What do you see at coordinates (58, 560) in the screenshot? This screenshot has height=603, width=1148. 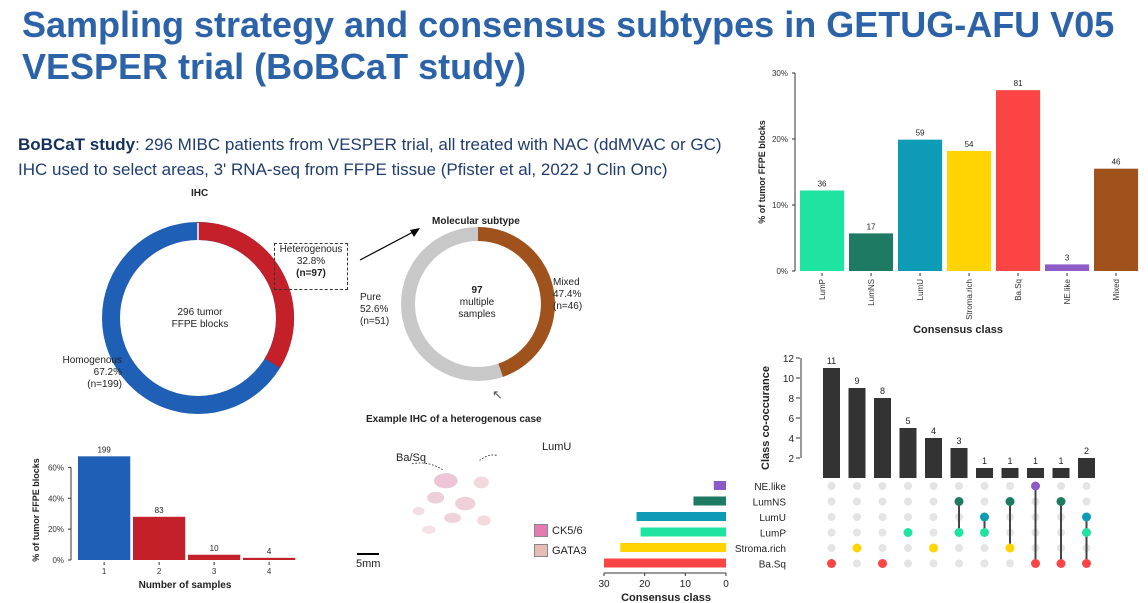 I see `samples-ytick: 0%` at bounding box center [58, 560].